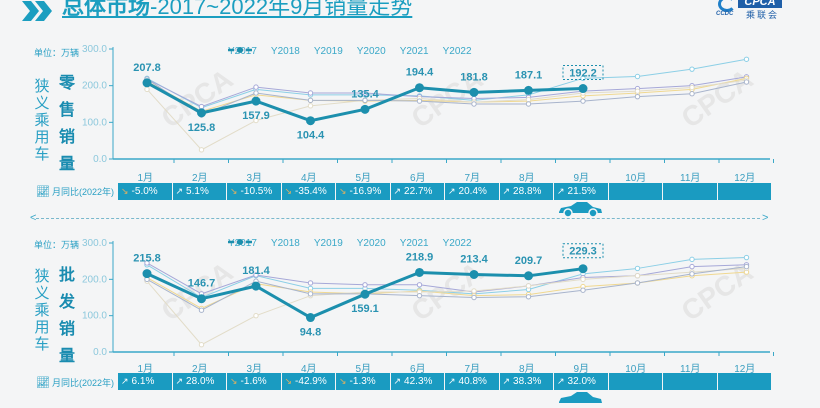  What do you see at coordinates (745, 178) in the screenshot?
I see `month-label: 12月` at bounding box center [745, 178].